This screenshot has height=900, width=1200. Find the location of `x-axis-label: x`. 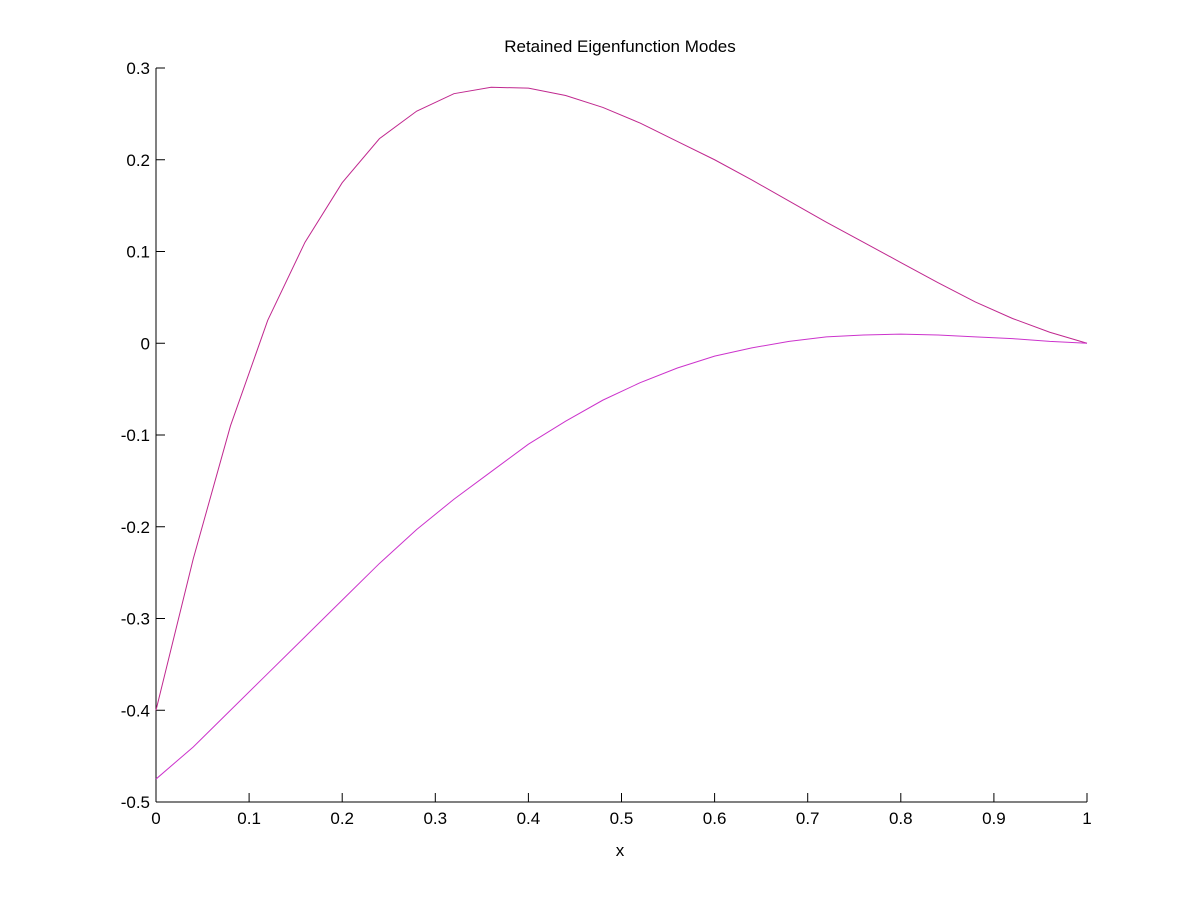

x-axis-label: x is located at coordinates (620, 850).